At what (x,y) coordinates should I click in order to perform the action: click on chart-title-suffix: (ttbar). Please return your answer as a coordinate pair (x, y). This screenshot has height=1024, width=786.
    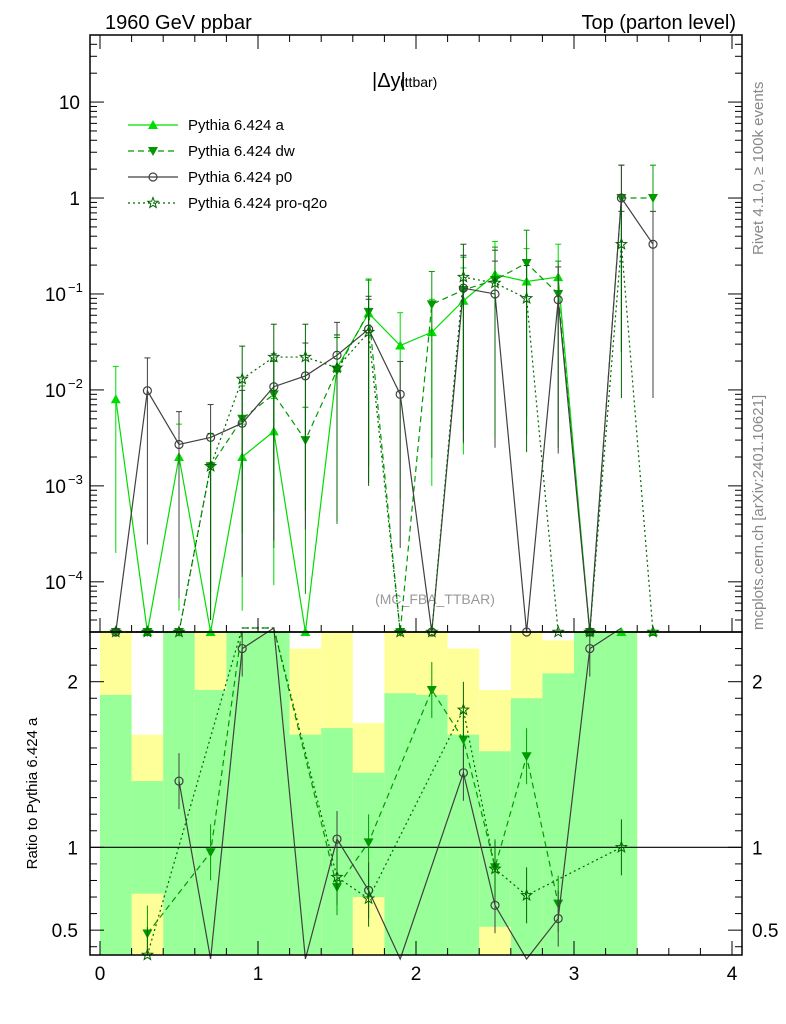
    Looking at the image, I should click on (418, 82).